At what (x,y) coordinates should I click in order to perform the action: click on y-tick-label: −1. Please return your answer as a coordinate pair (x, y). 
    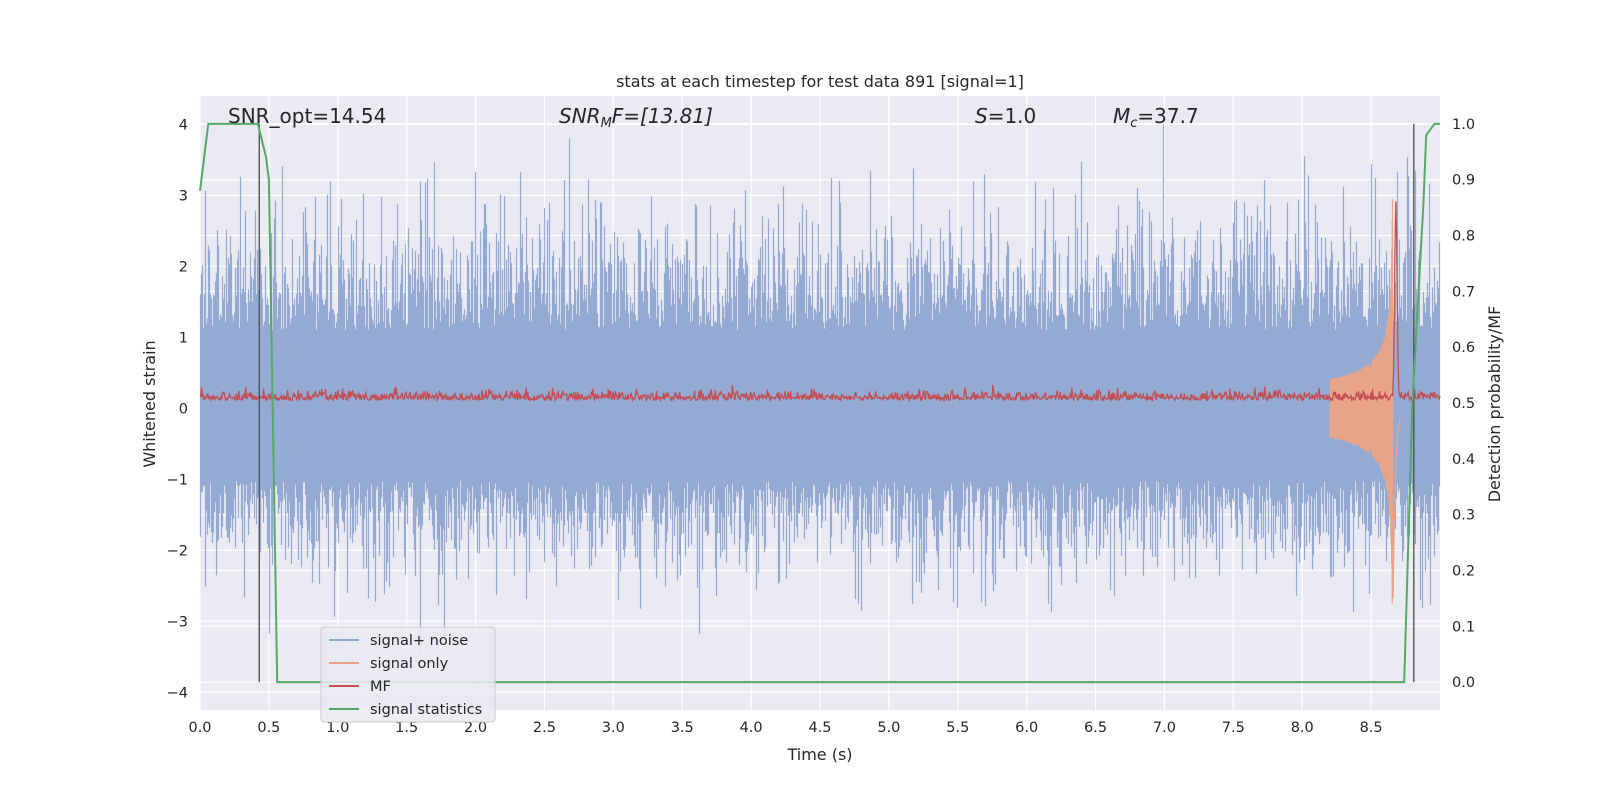
    Looking at the image, I should click on (177, 480).